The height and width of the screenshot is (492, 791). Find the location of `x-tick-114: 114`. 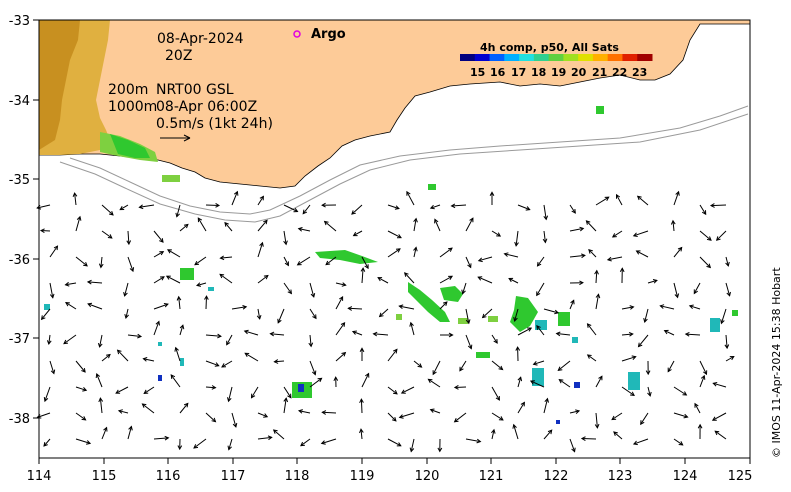

x-tick-114: 114 is located at coordinates (39, 476).